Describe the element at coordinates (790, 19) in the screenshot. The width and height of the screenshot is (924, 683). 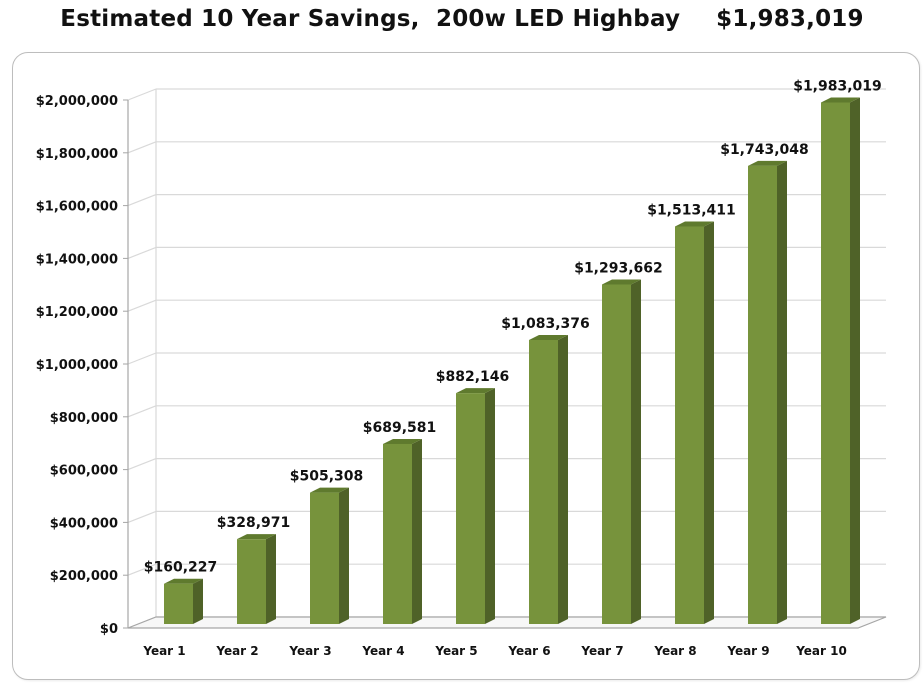
I see `chart-total: $1,983,019` at that location.